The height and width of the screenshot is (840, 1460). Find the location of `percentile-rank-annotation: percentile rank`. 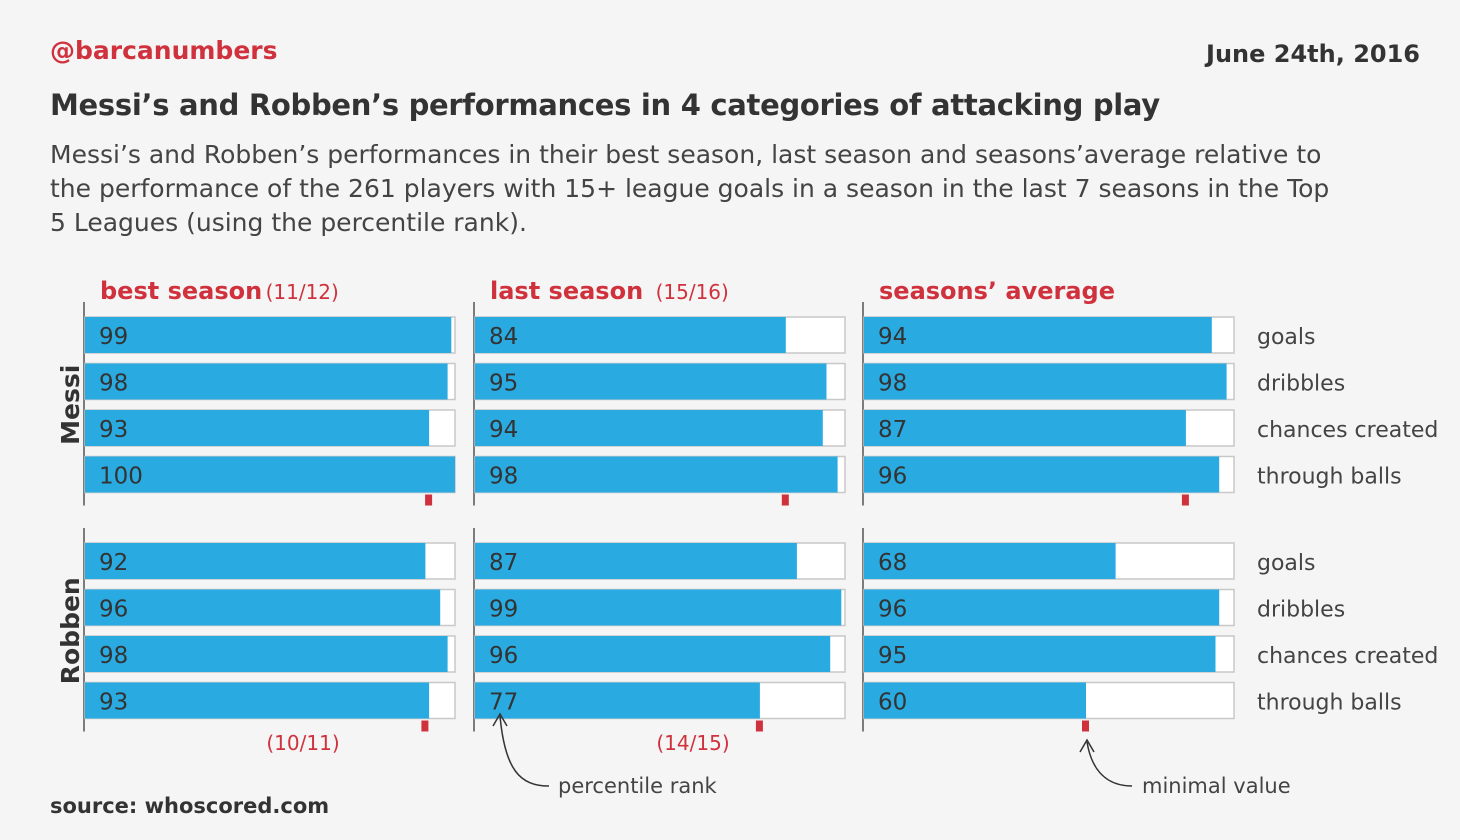

percentile-rank-annotation: percentile rank is located at coordinates (638, 786).